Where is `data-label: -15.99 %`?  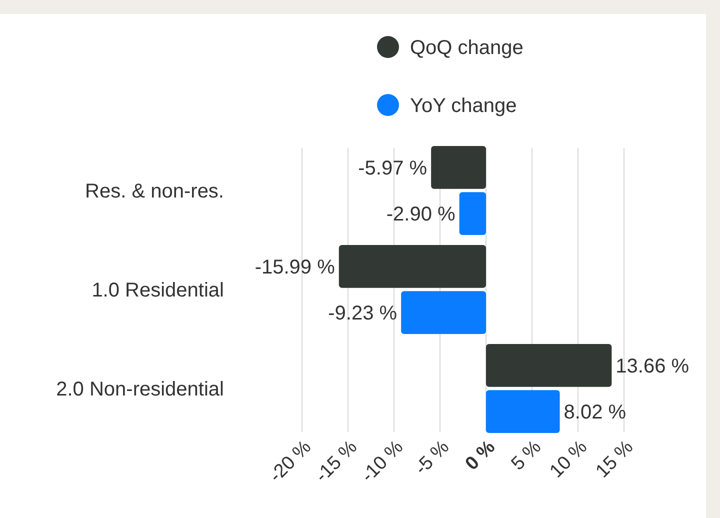
data-label: -15.99 % is located at coordinates (295, 267).